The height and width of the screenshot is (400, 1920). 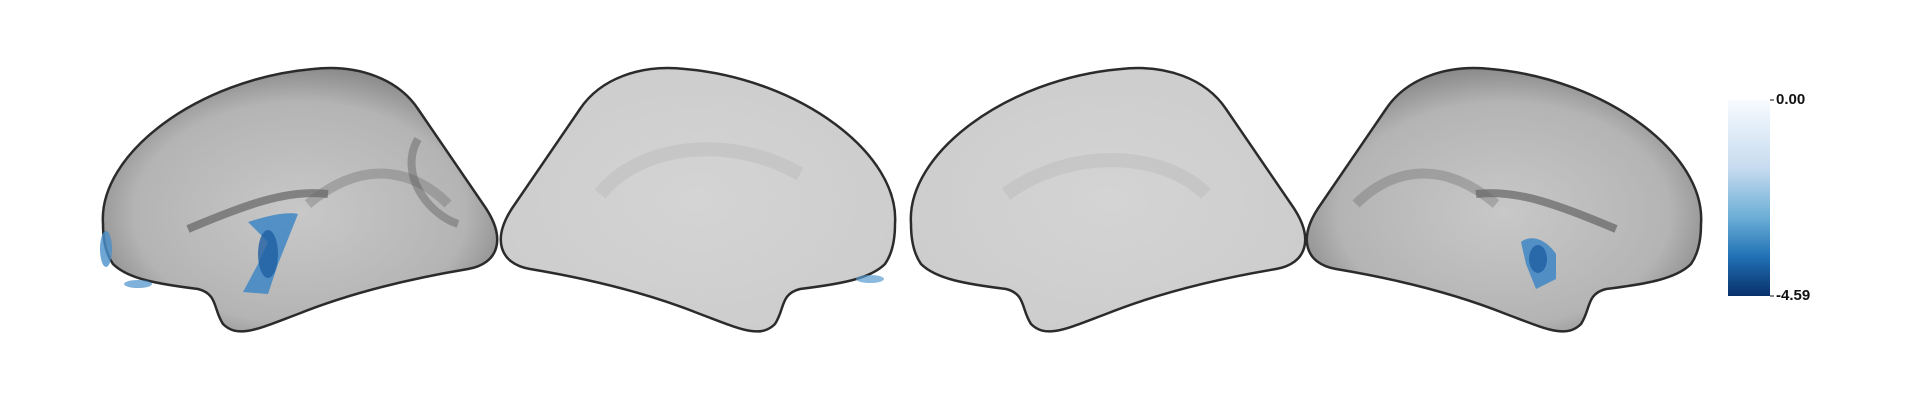 I want to click on colorbar, so click(x=1749, y=198).